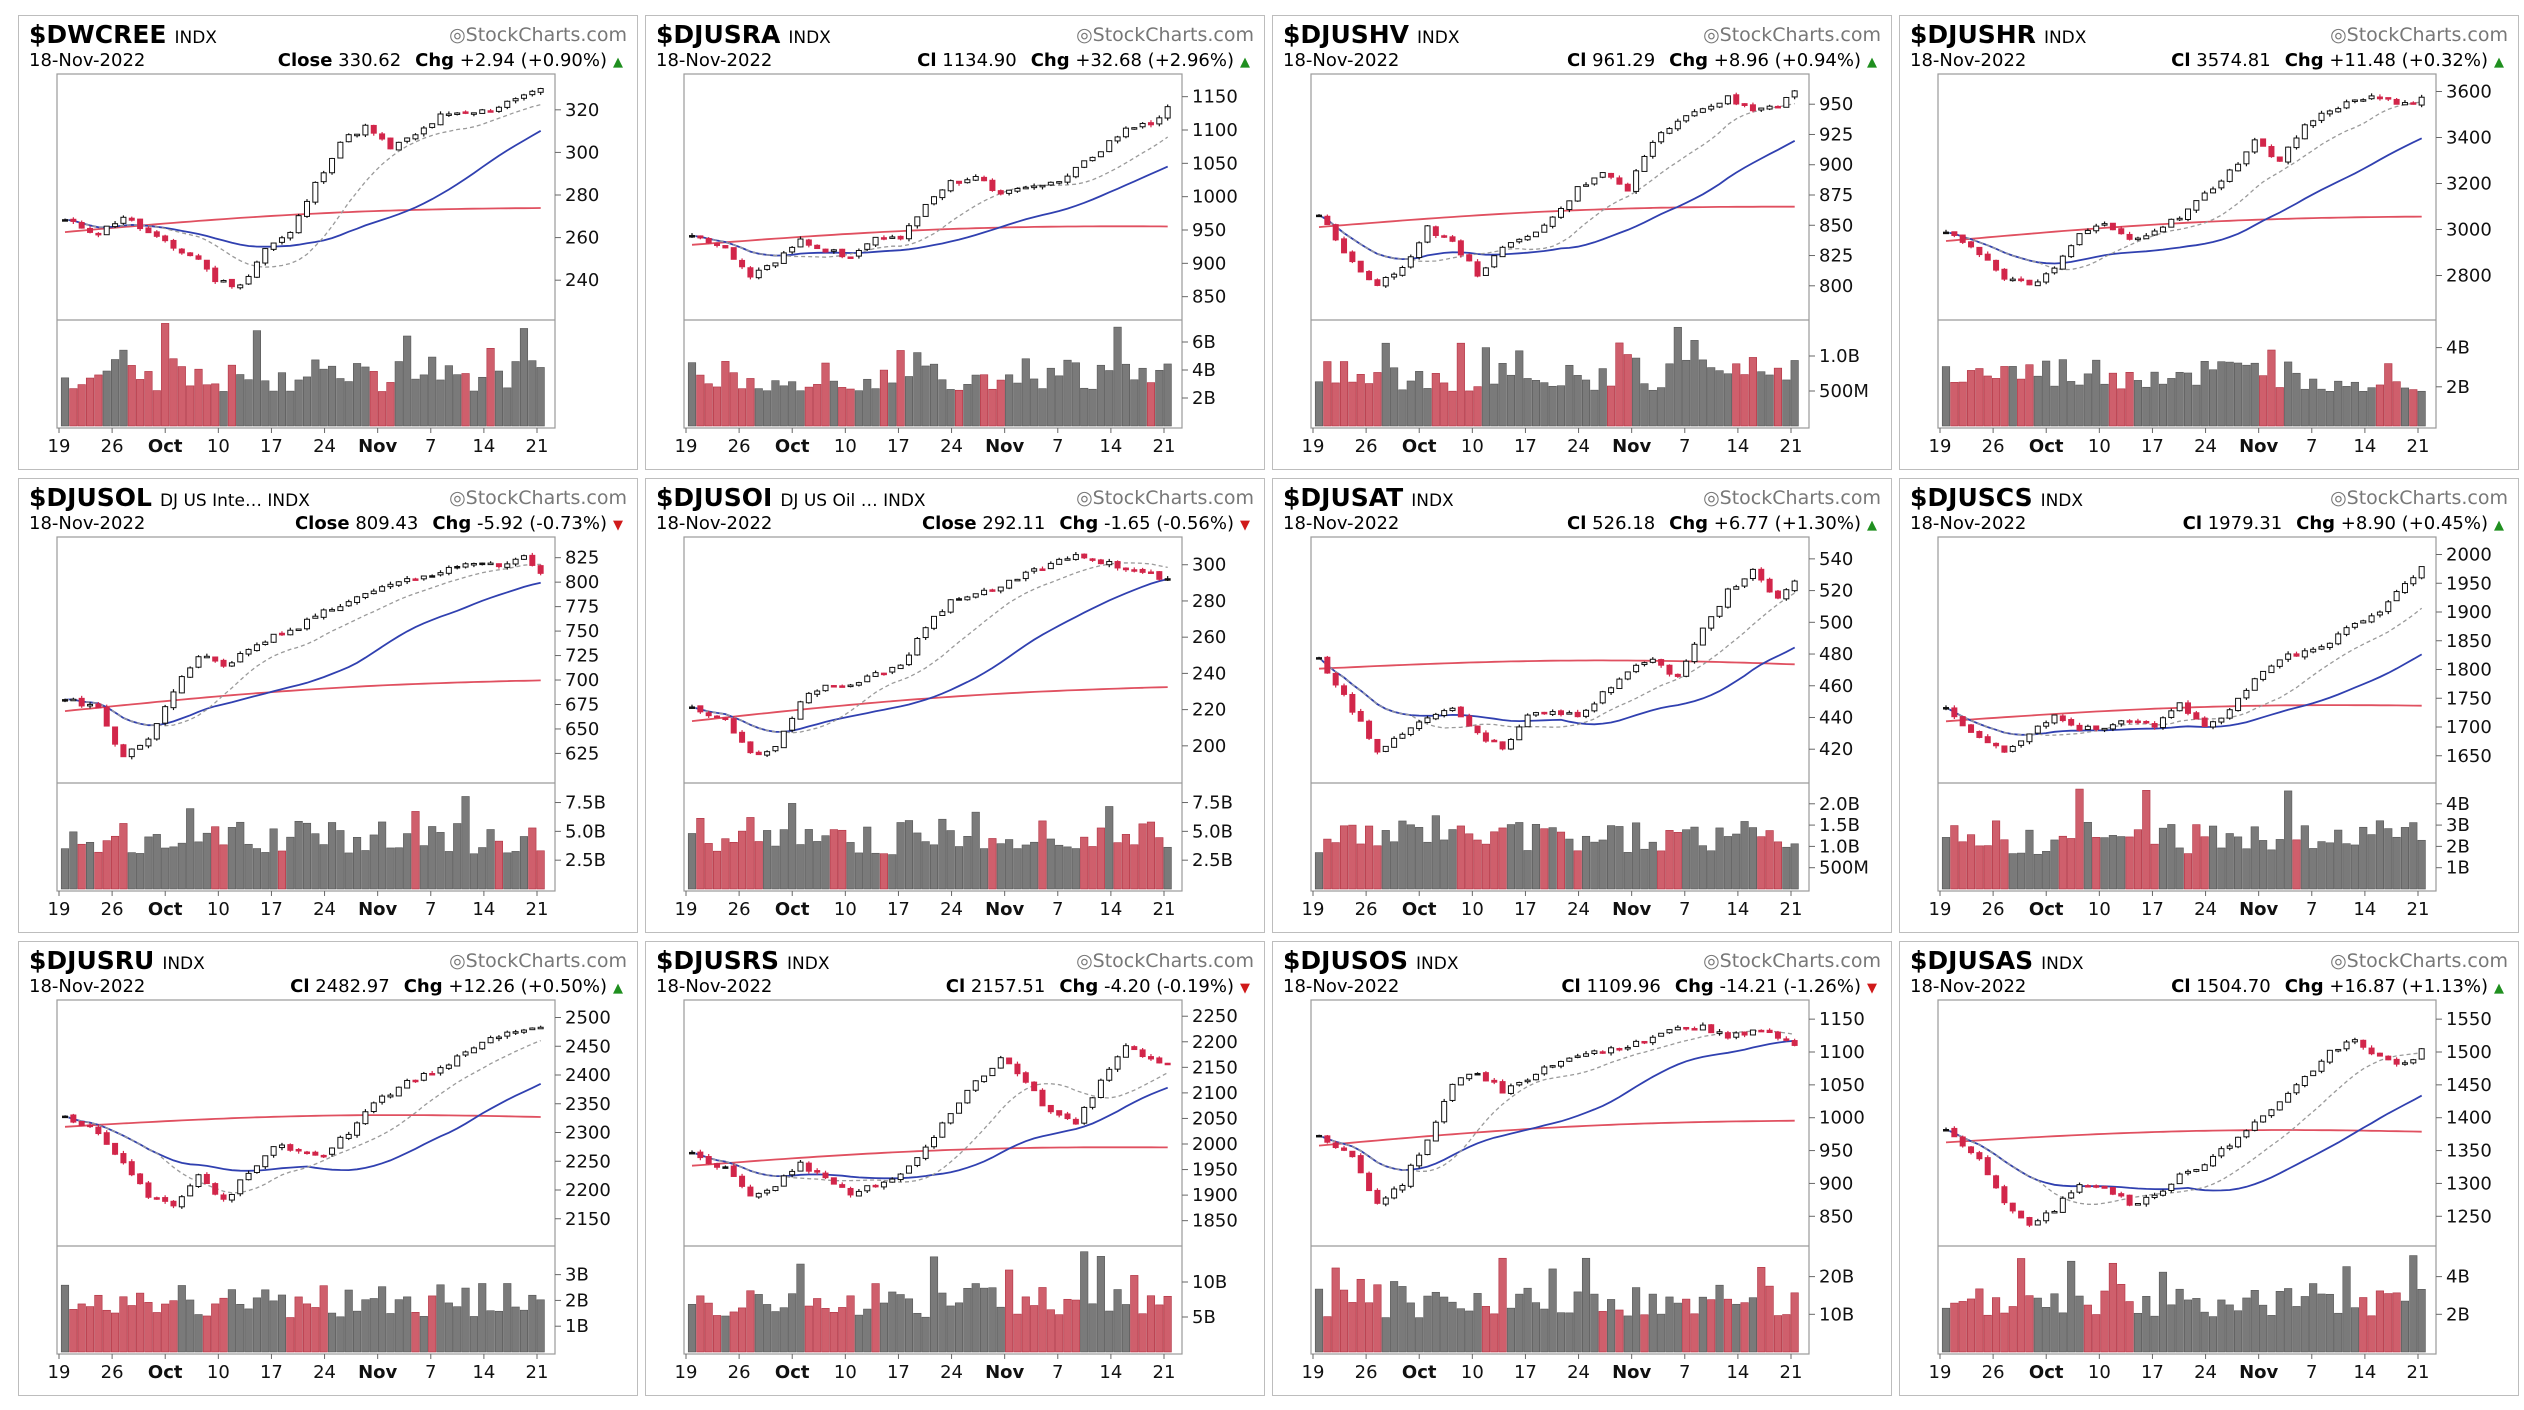 The width and height of the screenshot is (2524, 1410). I want to click on x-tick-label: 21, so click(537, 446).